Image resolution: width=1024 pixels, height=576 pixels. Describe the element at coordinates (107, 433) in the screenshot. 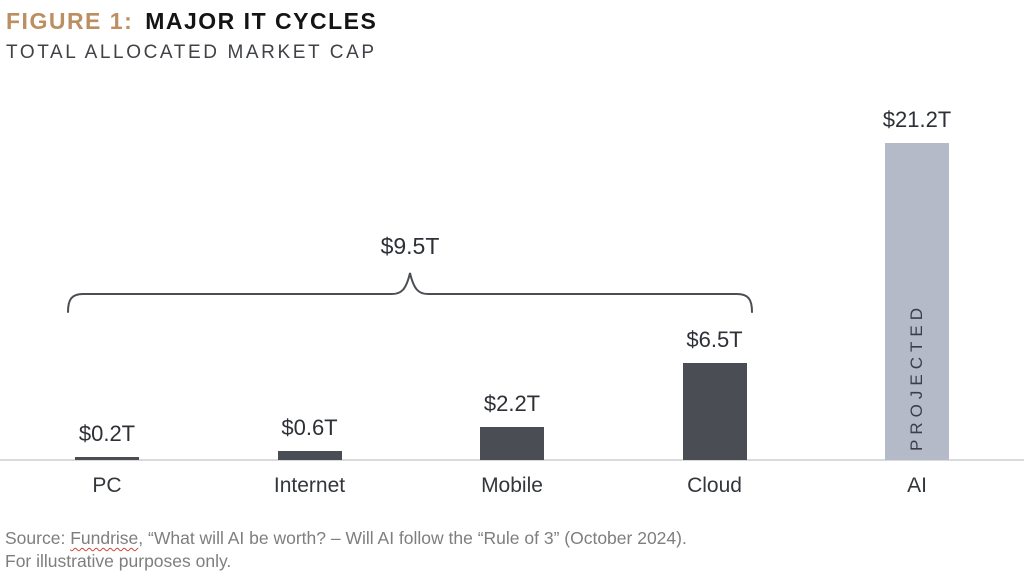

I see `bar-value-label-pc: $0.2T` at that location.